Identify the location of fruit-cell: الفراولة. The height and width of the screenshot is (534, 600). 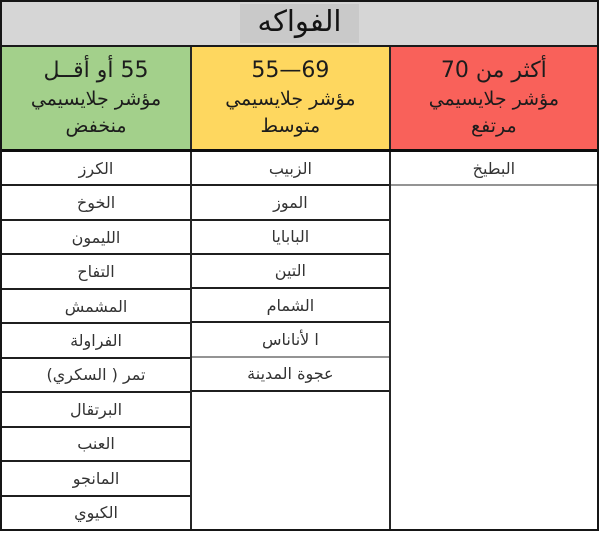
(96, 341).